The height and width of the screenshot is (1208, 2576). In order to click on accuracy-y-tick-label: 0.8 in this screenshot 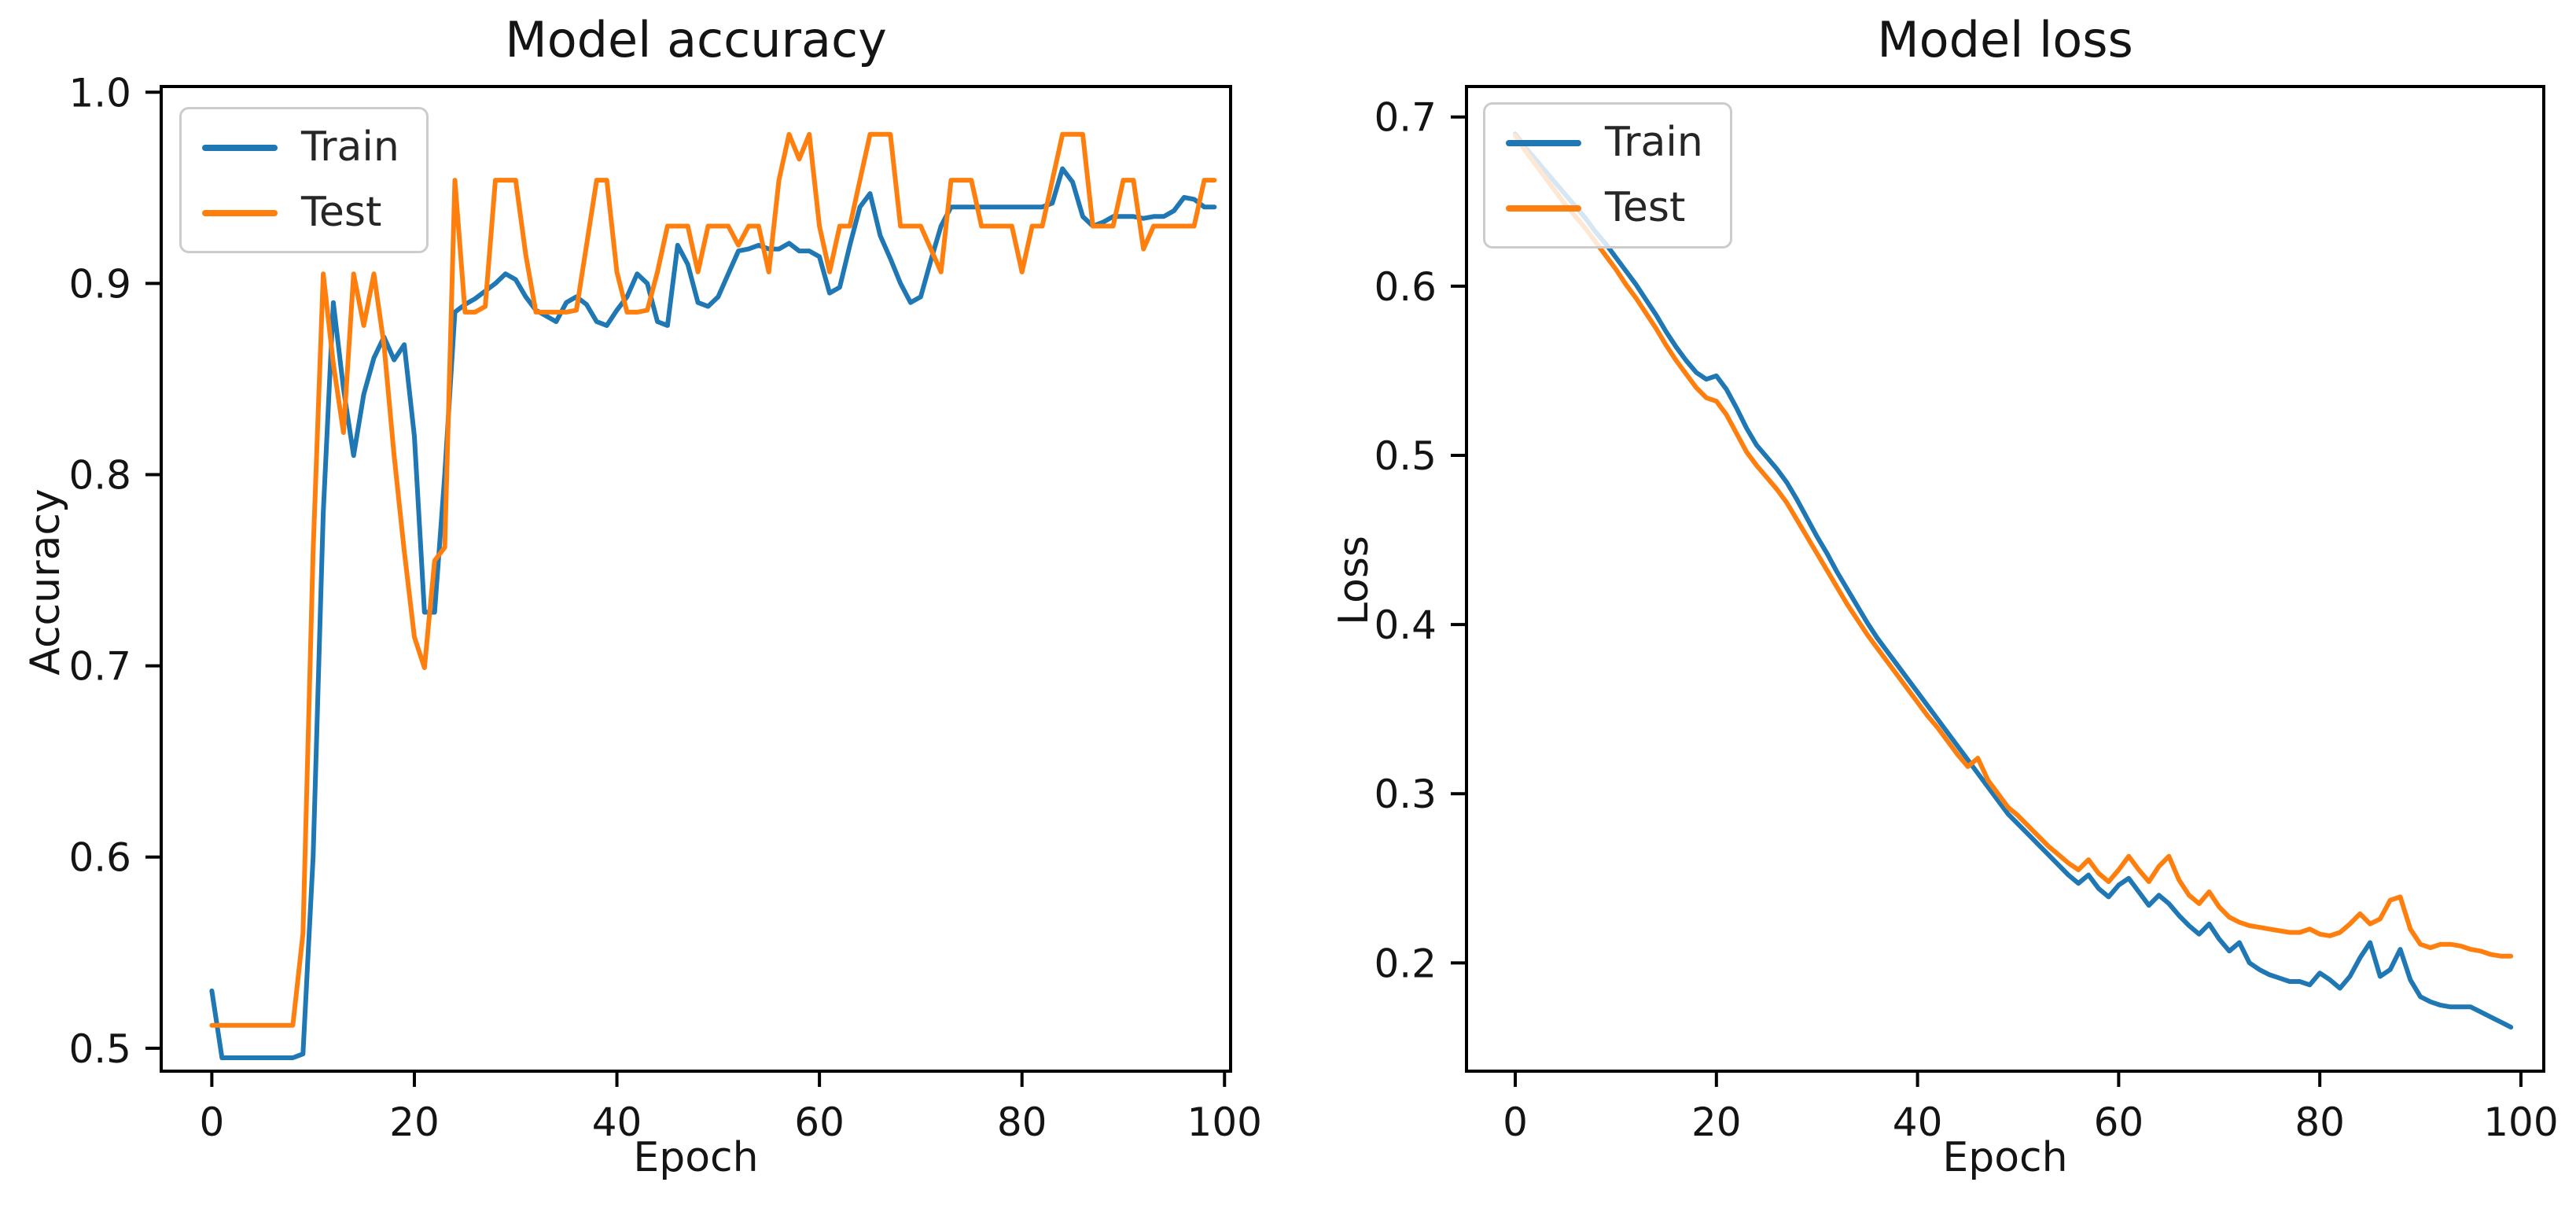, I will do `click(99, 476)`.